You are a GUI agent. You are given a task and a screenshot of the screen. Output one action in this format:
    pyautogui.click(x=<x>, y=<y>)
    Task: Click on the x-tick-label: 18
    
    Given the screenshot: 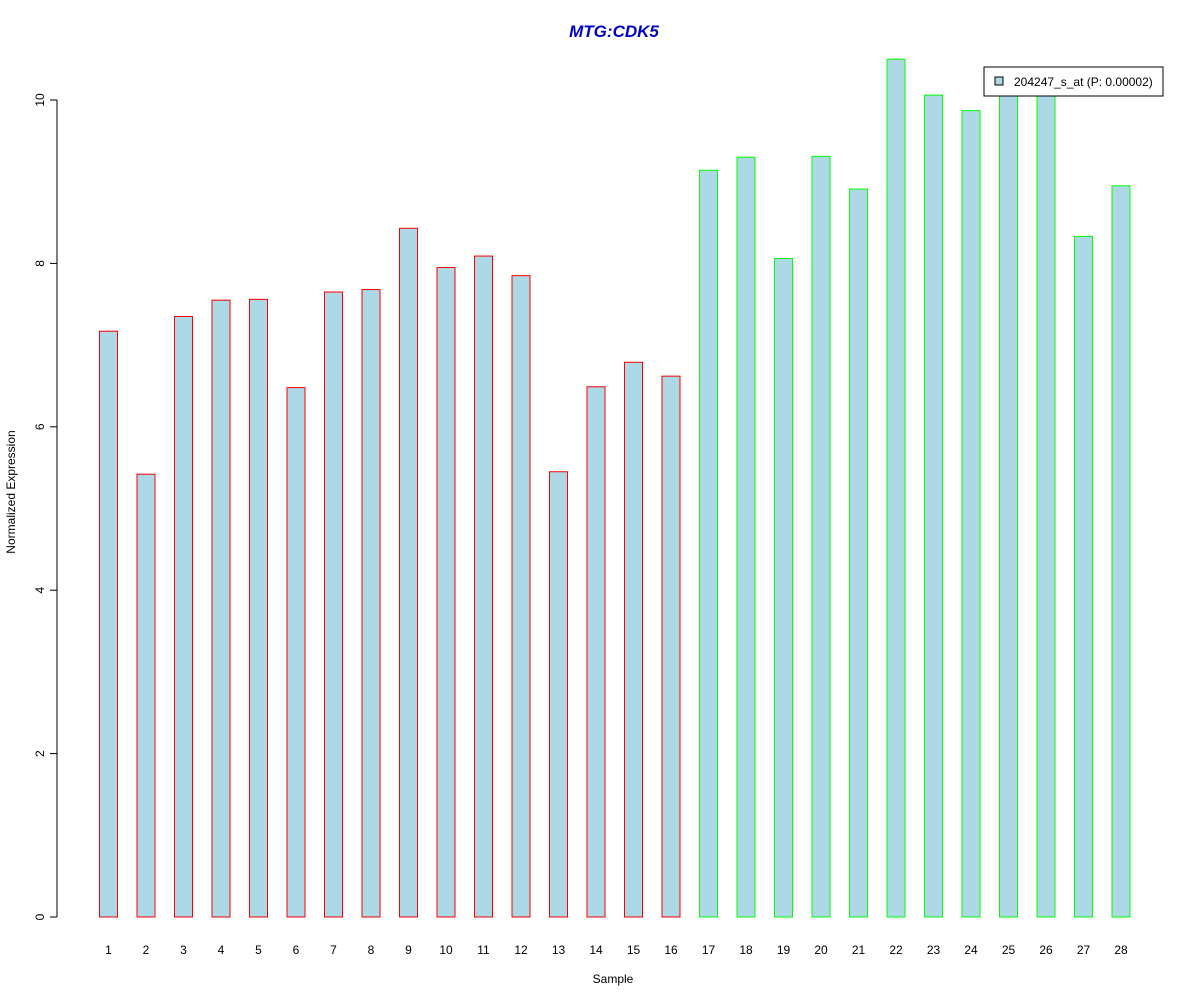 What is the action you would take?
    pyautogui.click(x=746, y=950)
    